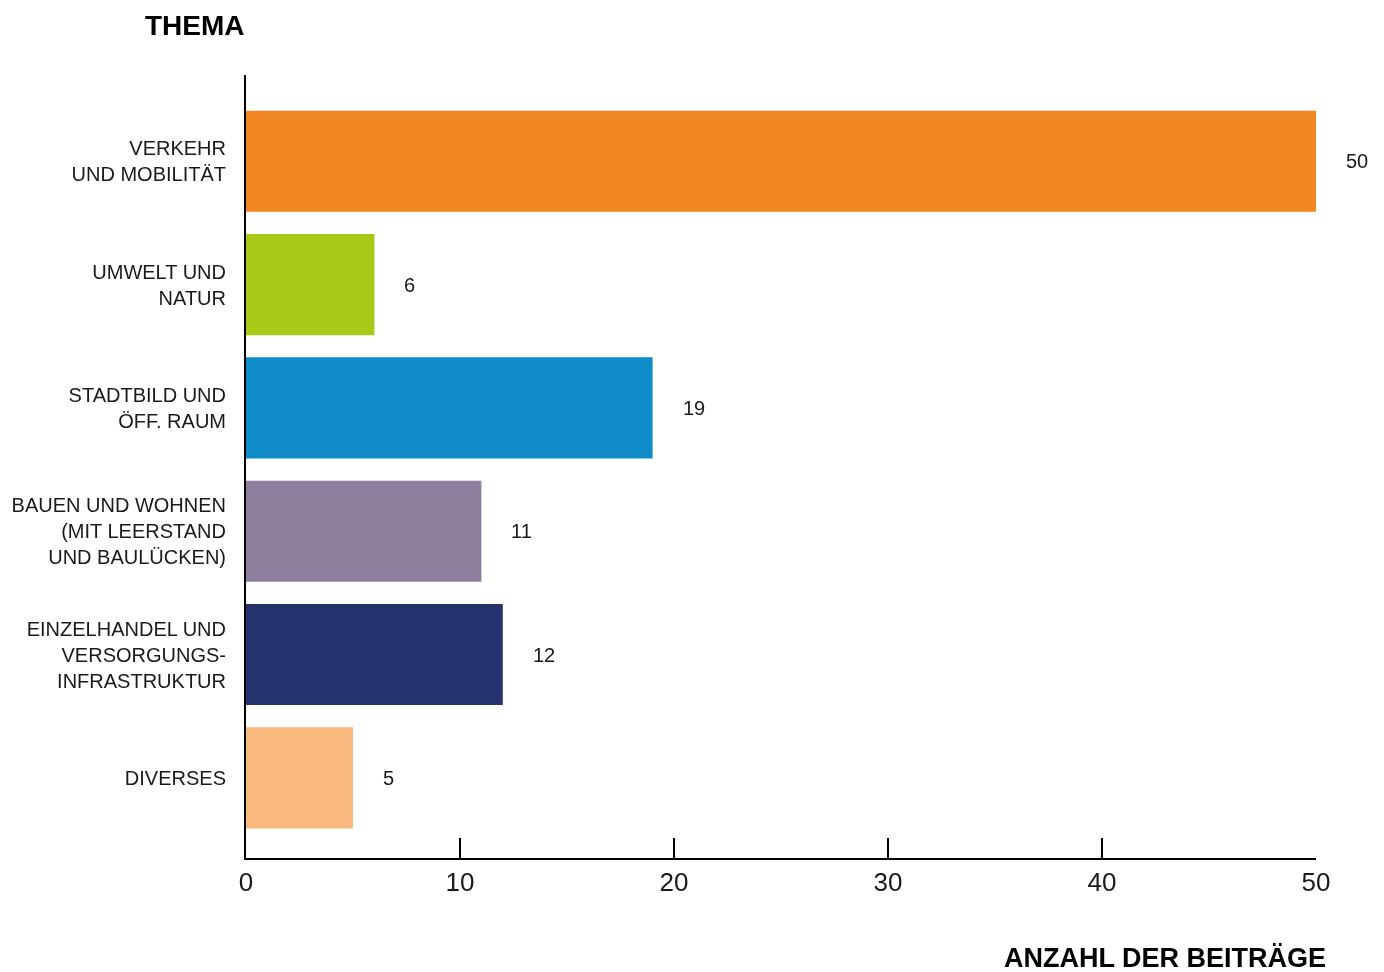  I want to click on x-tick-label: 0, so click(246, 882).